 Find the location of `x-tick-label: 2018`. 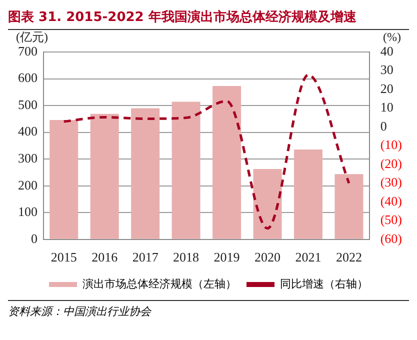

x-tick-label: 2018 is located at coordinates (186, 257).